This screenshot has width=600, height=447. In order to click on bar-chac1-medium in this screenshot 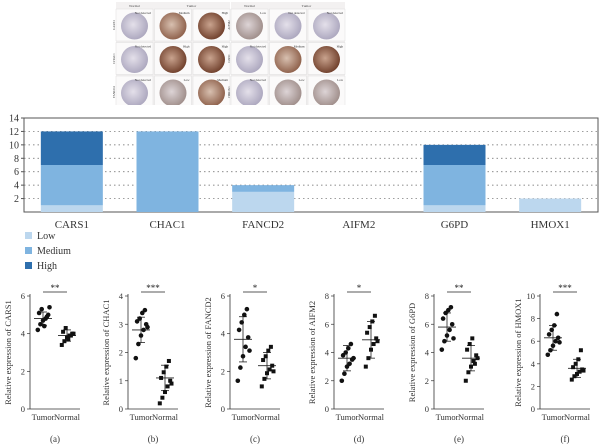, I will do `click(167, 171)`.